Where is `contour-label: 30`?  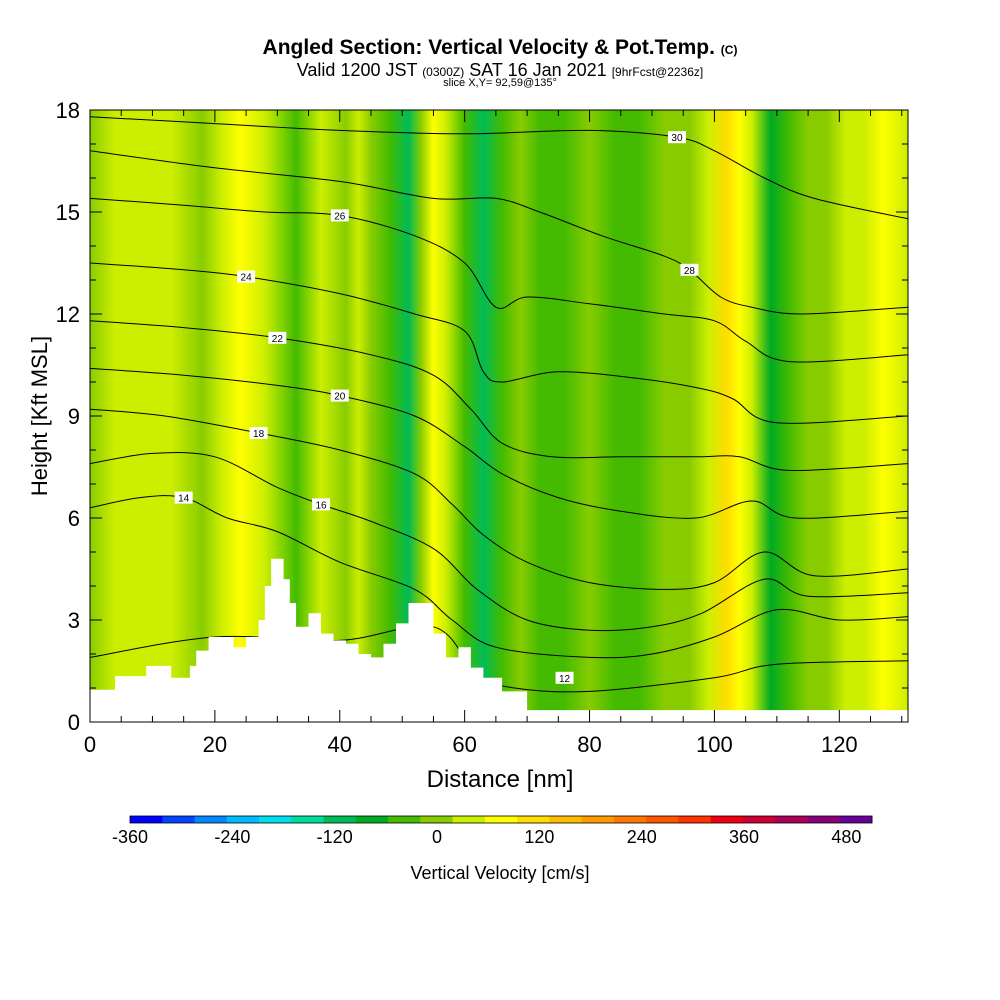 contour-label: 30 is located at coordinates (677, 138).